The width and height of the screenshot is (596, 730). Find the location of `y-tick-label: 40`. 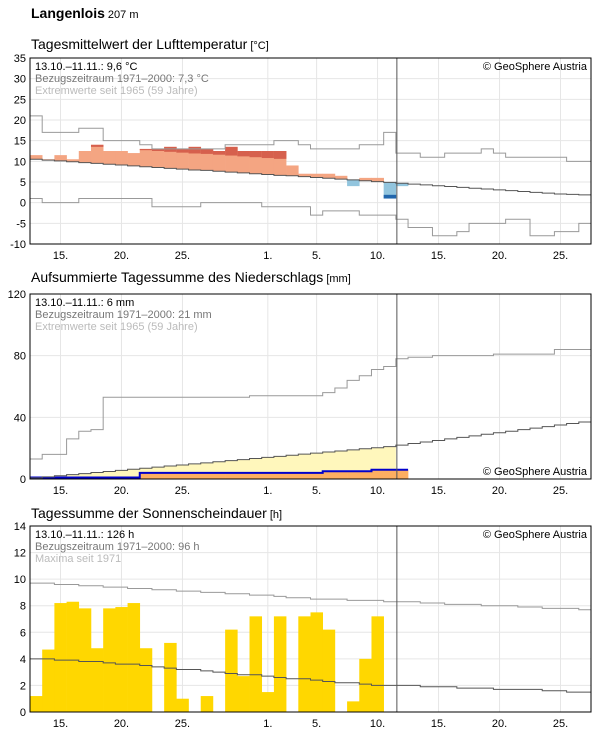

y-tick-label: 40 is located at coordinates (20, 418).